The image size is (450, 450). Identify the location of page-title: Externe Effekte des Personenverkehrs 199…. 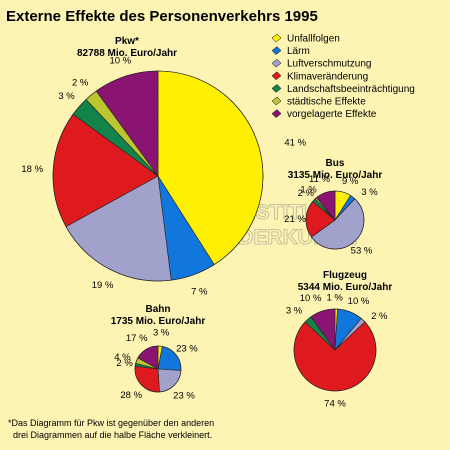
(162, 16).